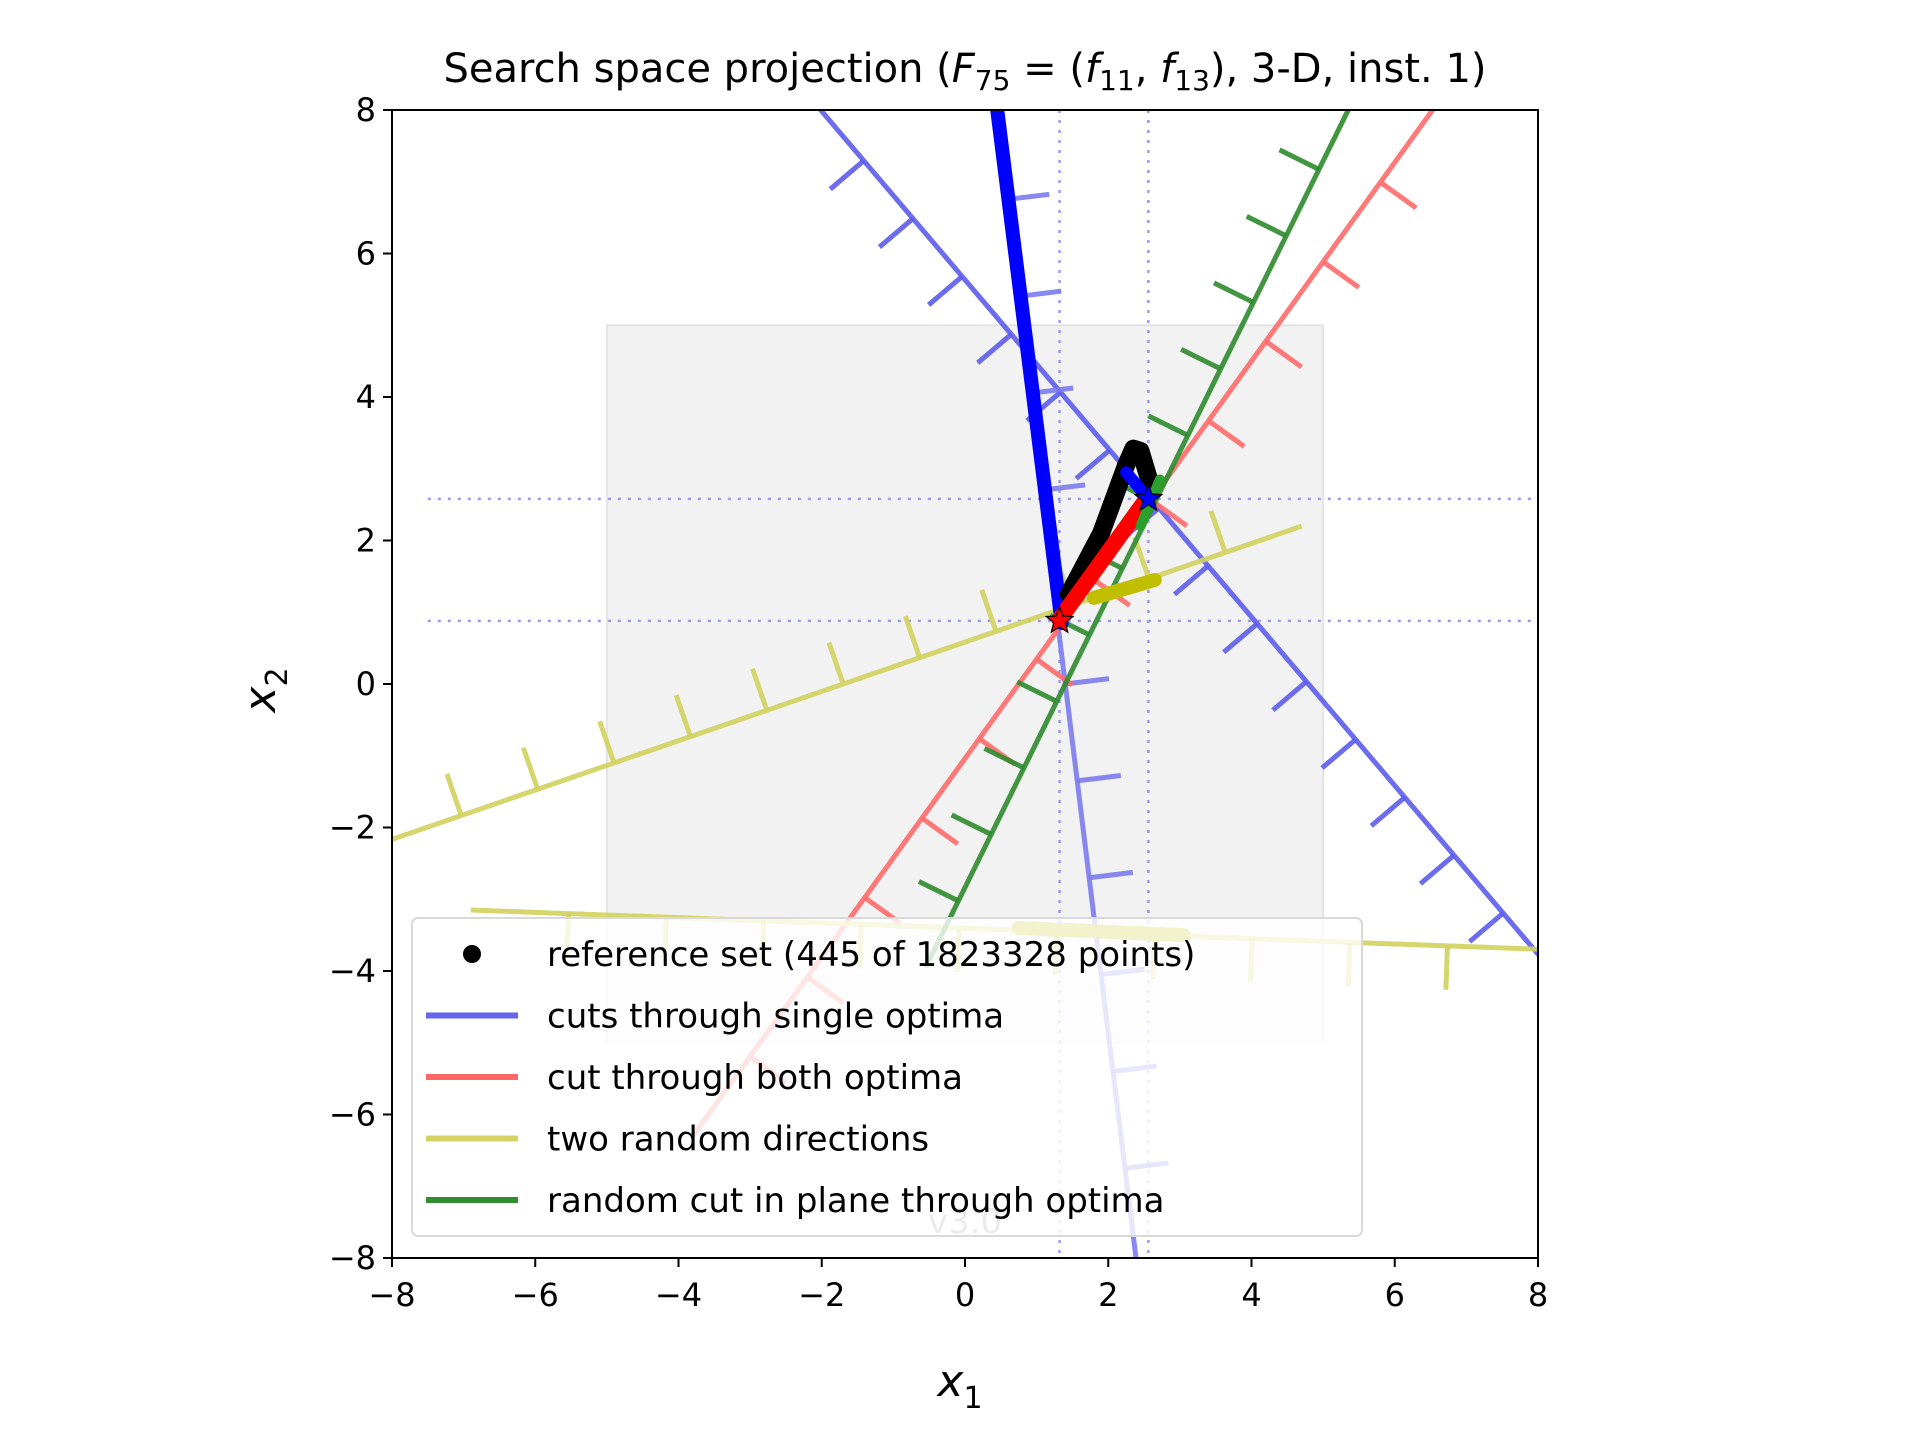 This screenshot has width=1920, height=1440. Describe the element at coordinates (949, 1381) in the screenshot. I see `x-axis-label-main: x` at that location.